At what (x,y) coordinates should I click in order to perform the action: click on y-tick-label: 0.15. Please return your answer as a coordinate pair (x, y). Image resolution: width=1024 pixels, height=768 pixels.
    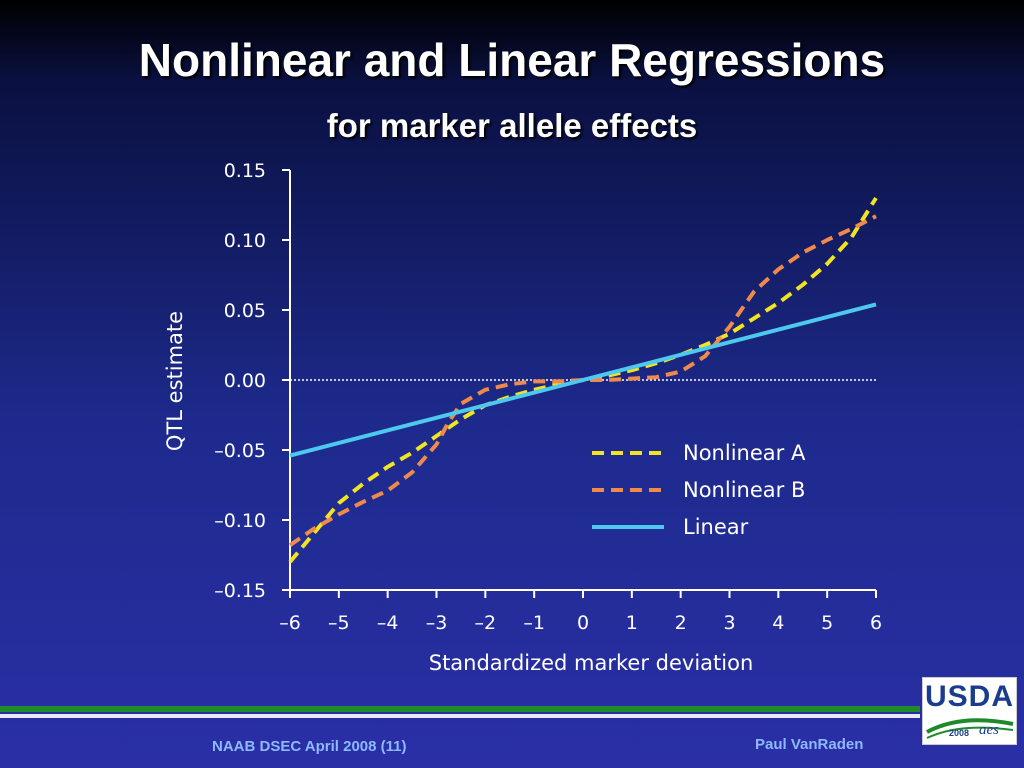
    Looking at the image, I should click on (245, 171).